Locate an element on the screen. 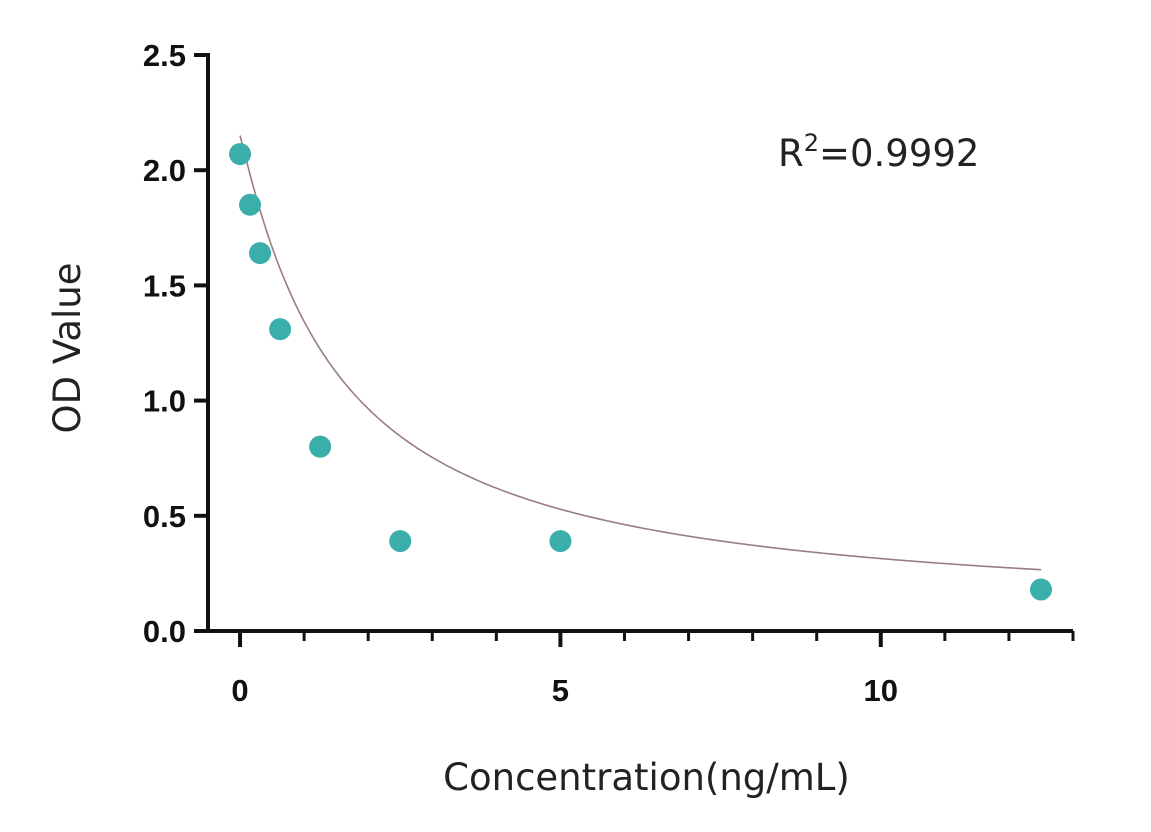 This screenshot has height=832, width=1151. x-tick-label: 0 is located at coordinates (239, 690).